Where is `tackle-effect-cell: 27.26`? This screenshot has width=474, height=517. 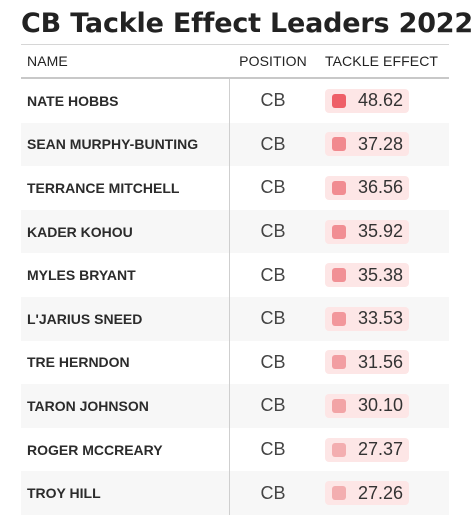
tackle-effect-cell: 27.26 is located at coordinates (384, 493).